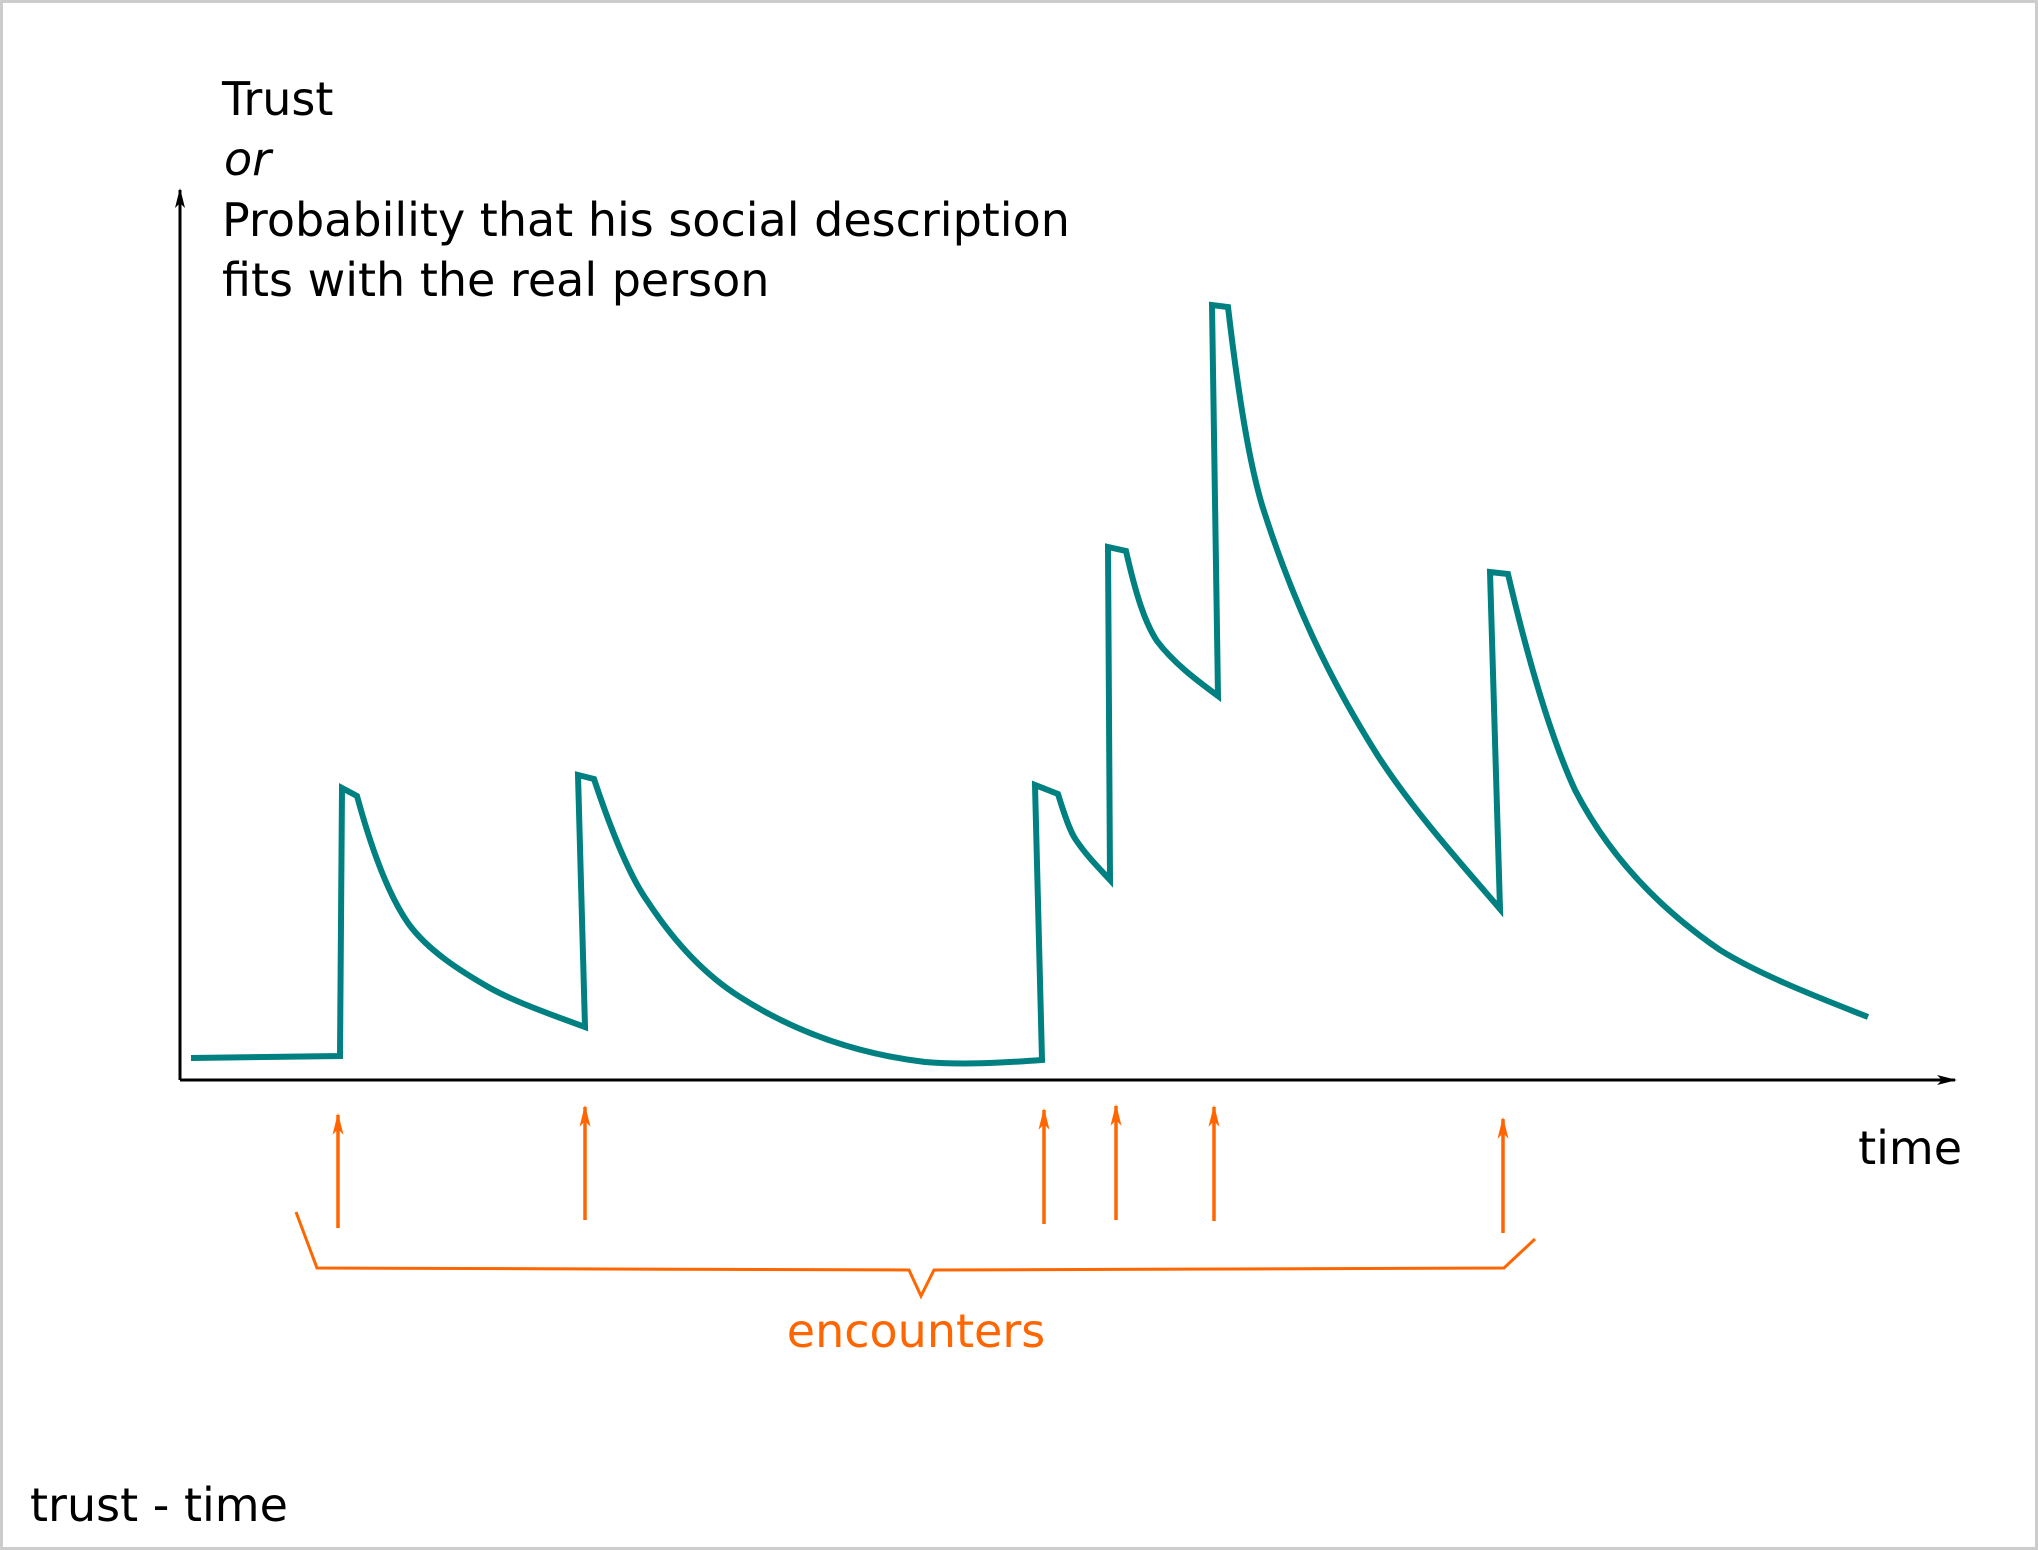  What do you see at coordinates (249, 159) in the screenshot?
I see `y-axis-label-line2: or` at bounding box center [249, 159].